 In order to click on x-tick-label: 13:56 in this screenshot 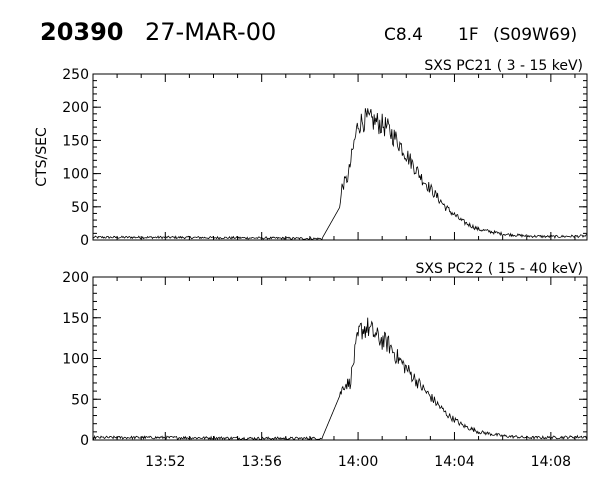, I will do `click(262, 462)`.